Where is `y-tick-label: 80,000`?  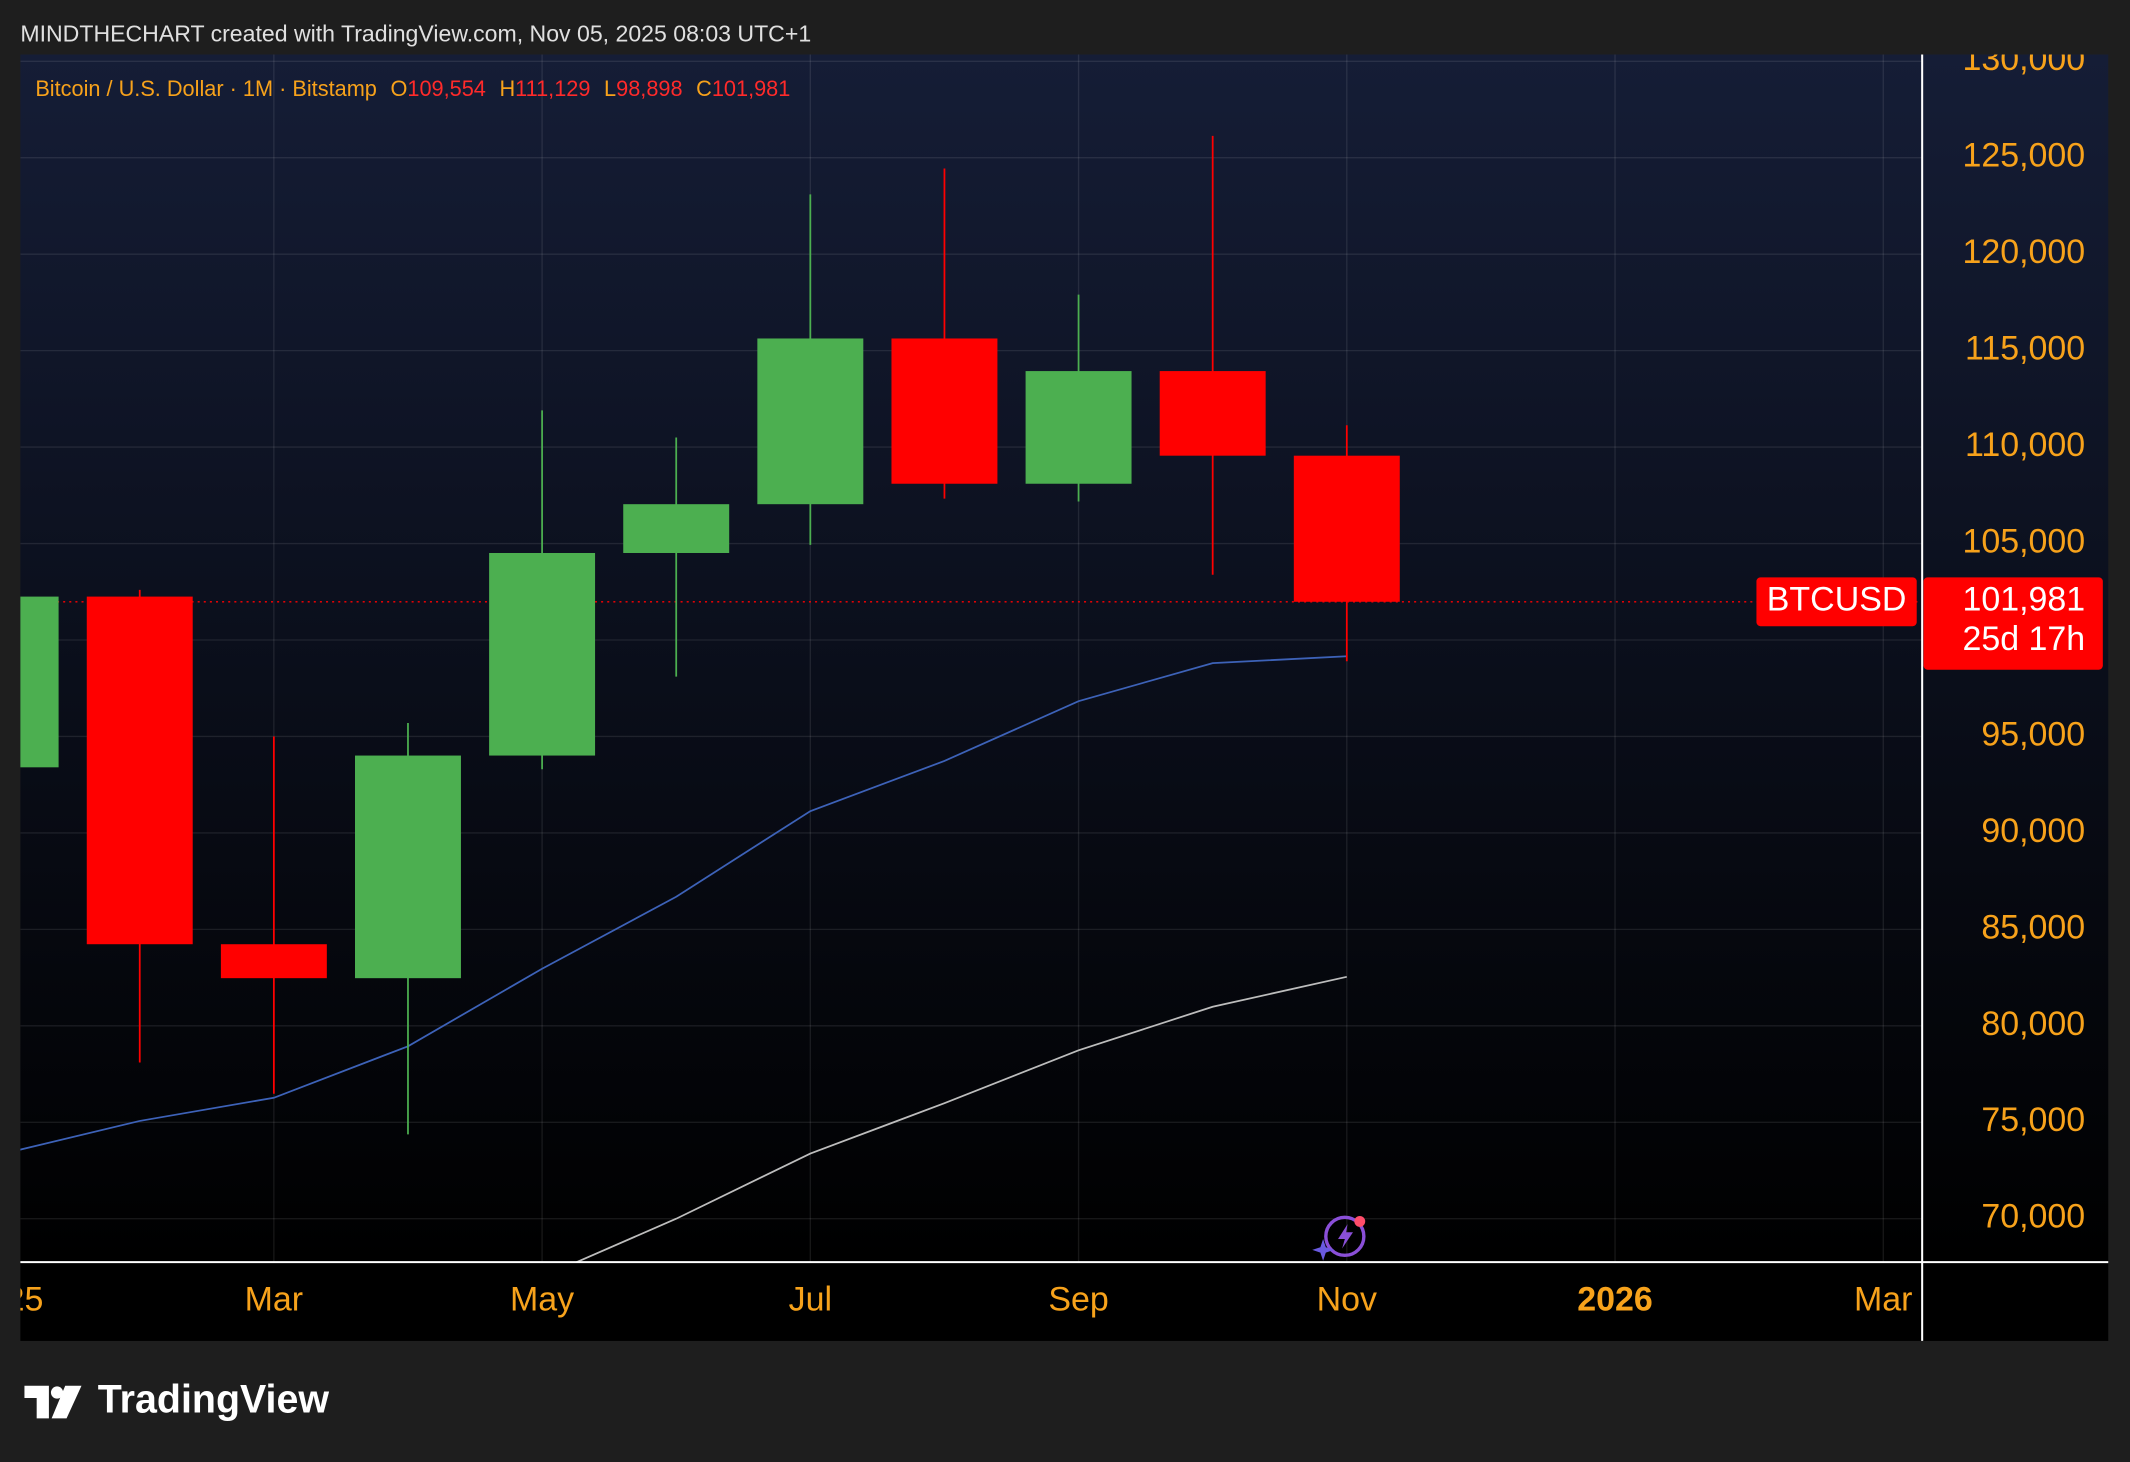 y-tick-label: 80,000 is located at coordinates (2033, 1024).